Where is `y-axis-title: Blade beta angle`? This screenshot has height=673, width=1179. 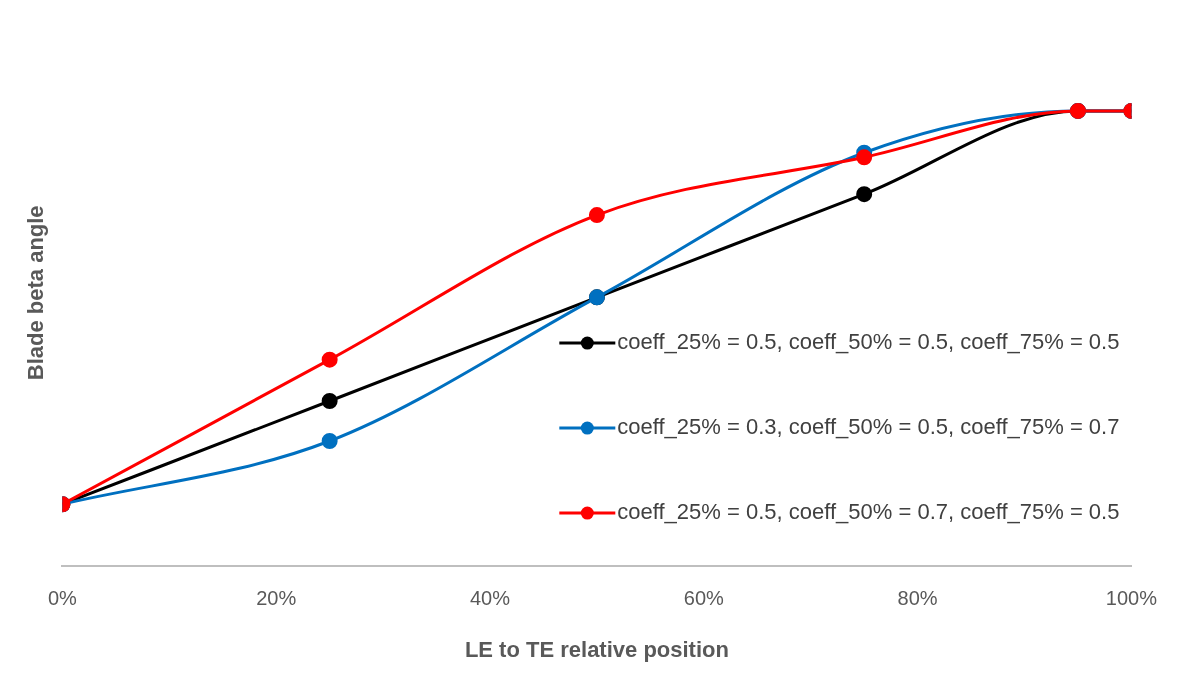 y-axis-title: Blade beta angle is located at coordinates (36, 293).